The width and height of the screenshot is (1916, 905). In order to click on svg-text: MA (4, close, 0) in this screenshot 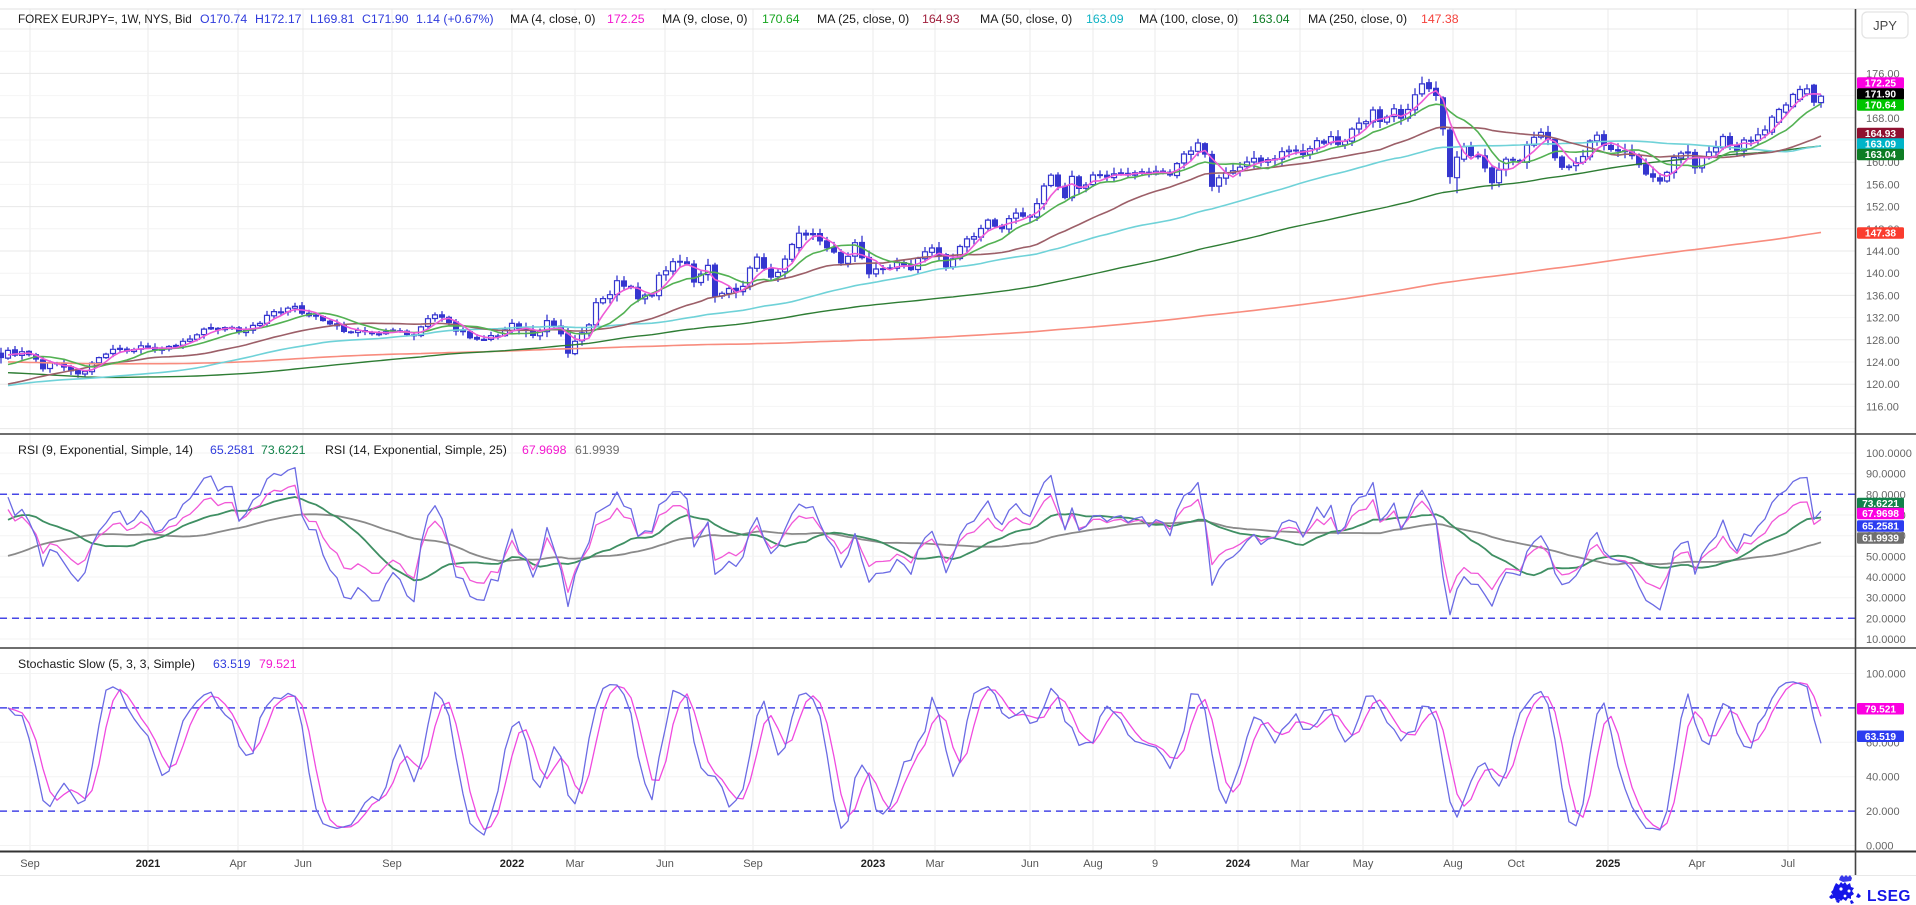, I will do `click(552, 19)`.